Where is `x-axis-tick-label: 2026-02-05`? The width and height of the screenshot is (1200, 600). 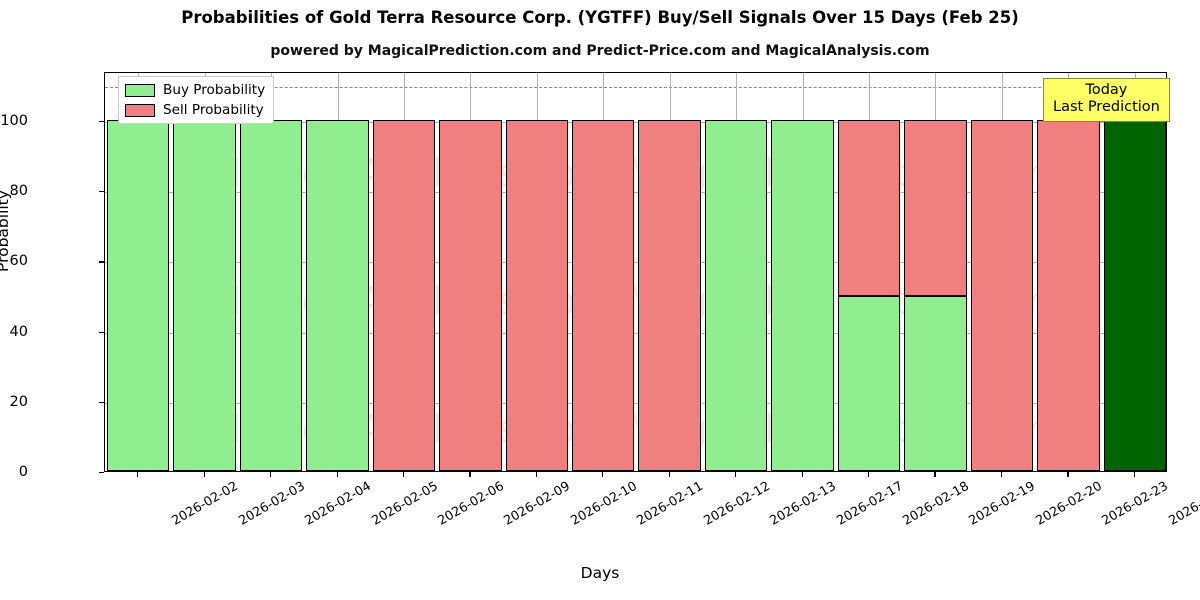
x-axis-tick-label: 2026-02-05 is located at coordinates (404, 503).